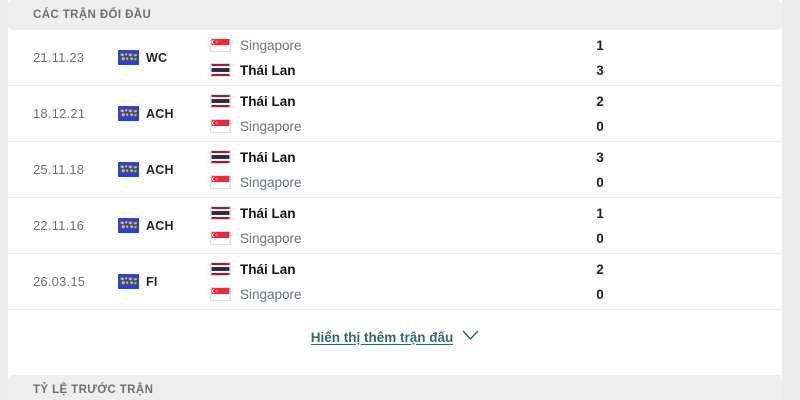 This screenshot has width=800, height=400. What do you see at coordinates (632, 169) in the screenshot?
I see `scores-cell: 3 0` at bounding box center [632, 169].